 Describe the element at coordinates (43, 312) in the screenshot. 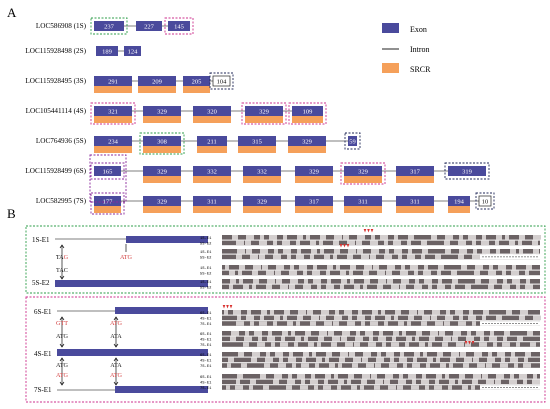

I see `gene-6s-e1-label: 6S-E1` at that location.